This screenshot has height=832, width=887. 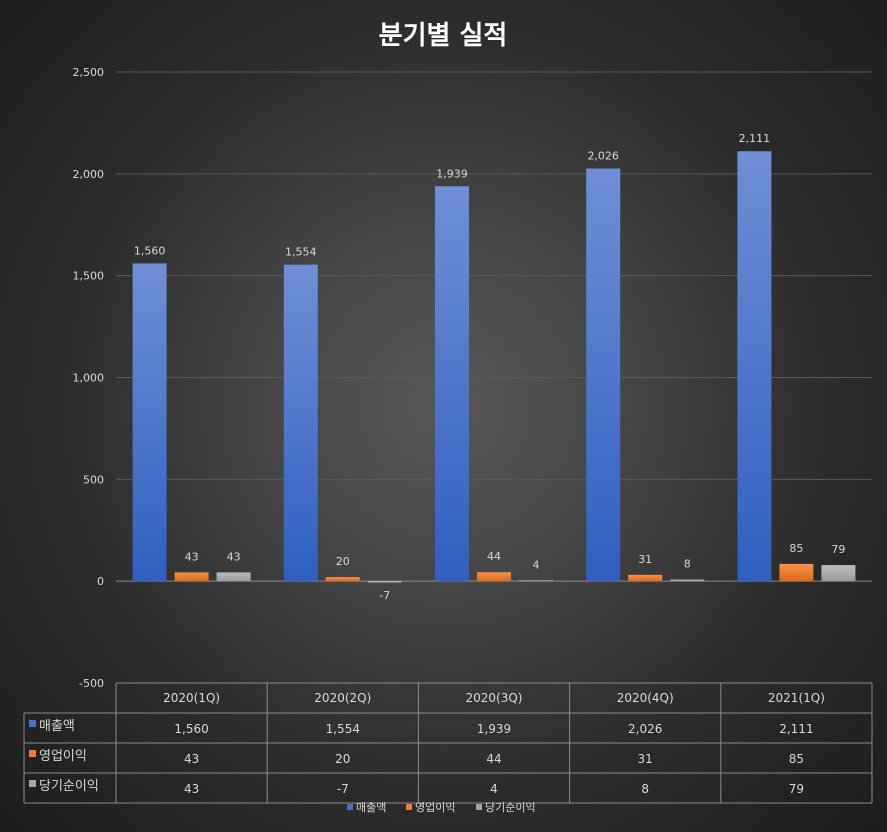 I want to click on data-label: 79, so click(x=838, y=549).